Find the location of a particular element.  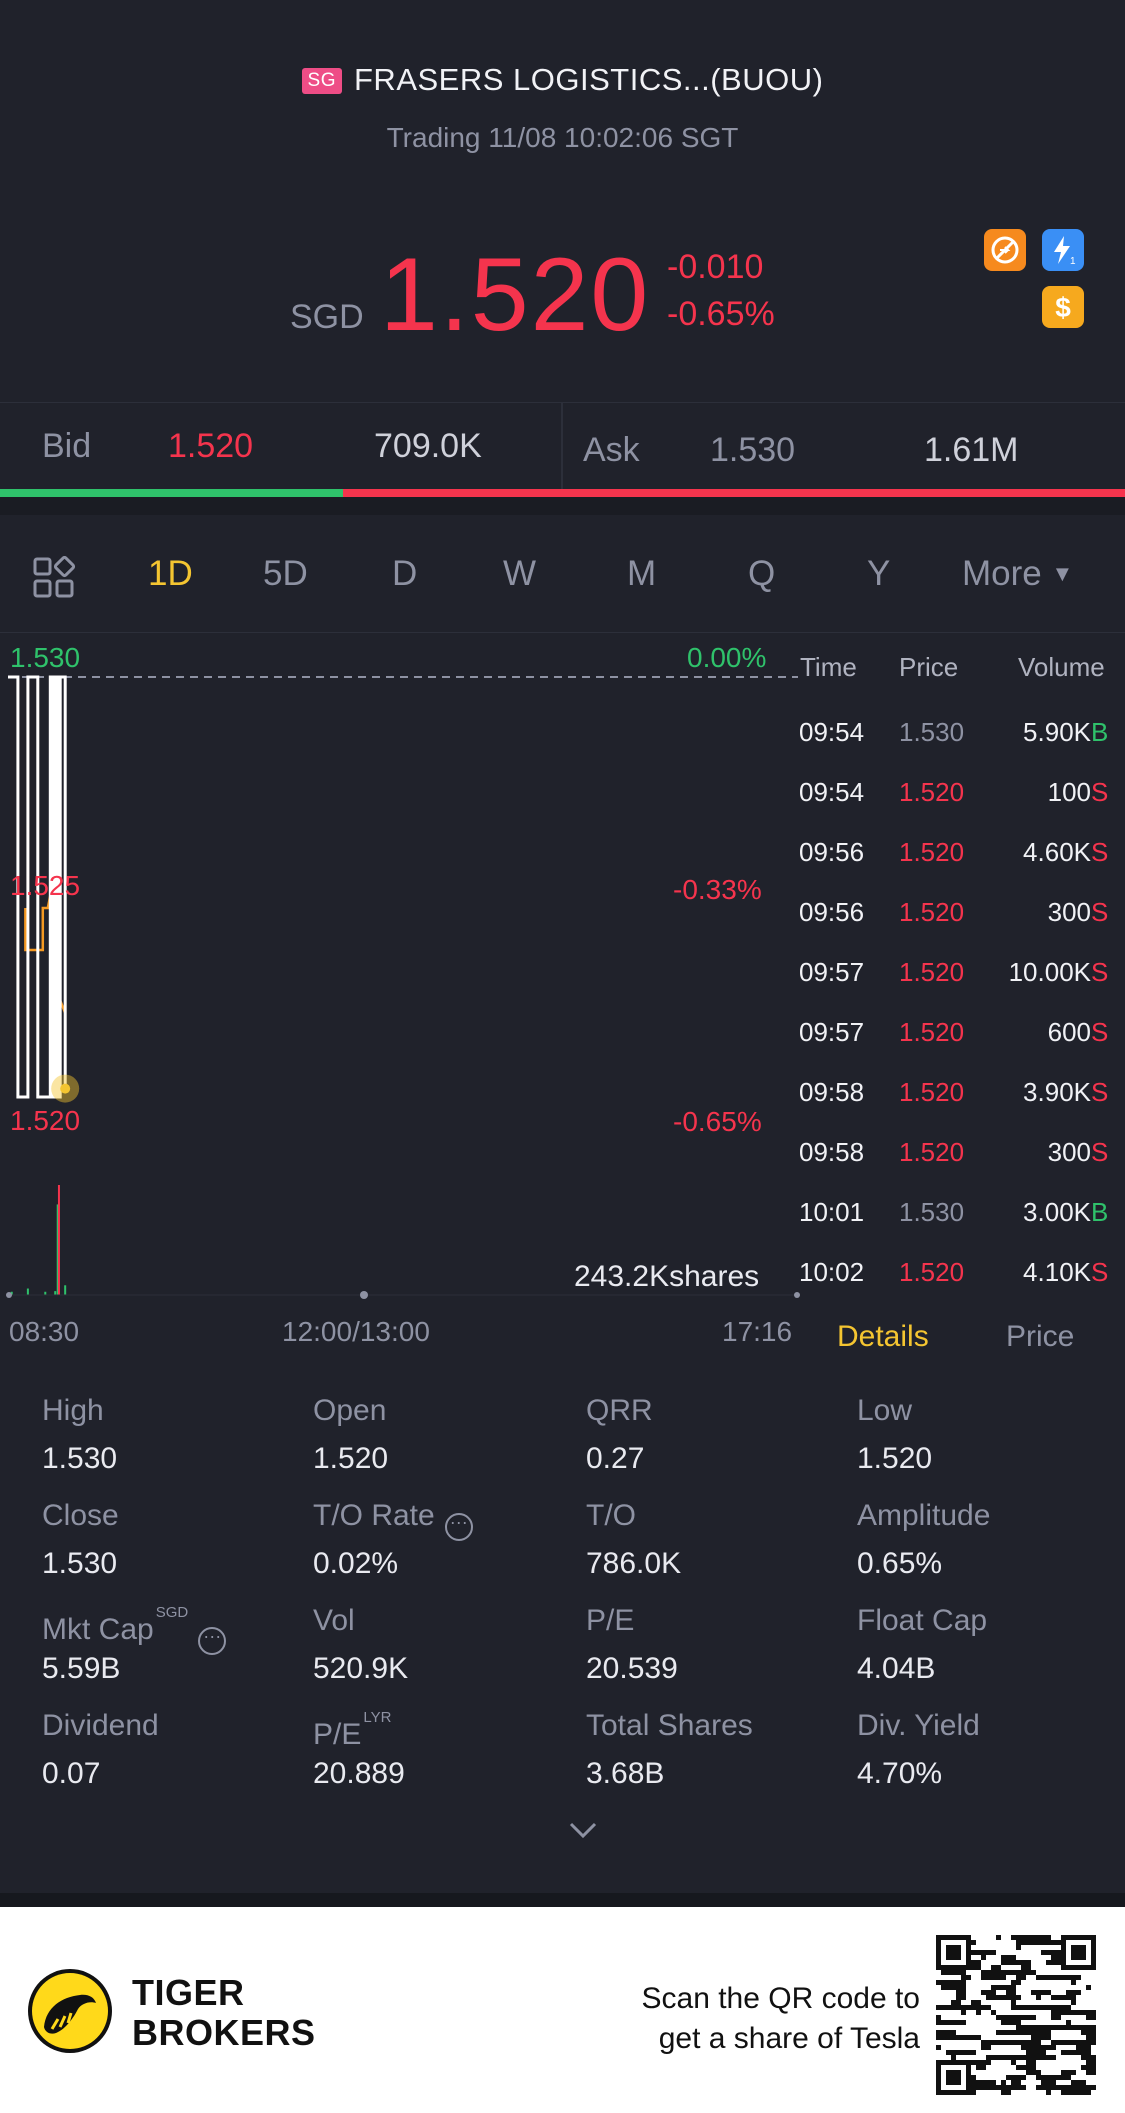

tab-1d: 1D is located at coordinates (170, 573).